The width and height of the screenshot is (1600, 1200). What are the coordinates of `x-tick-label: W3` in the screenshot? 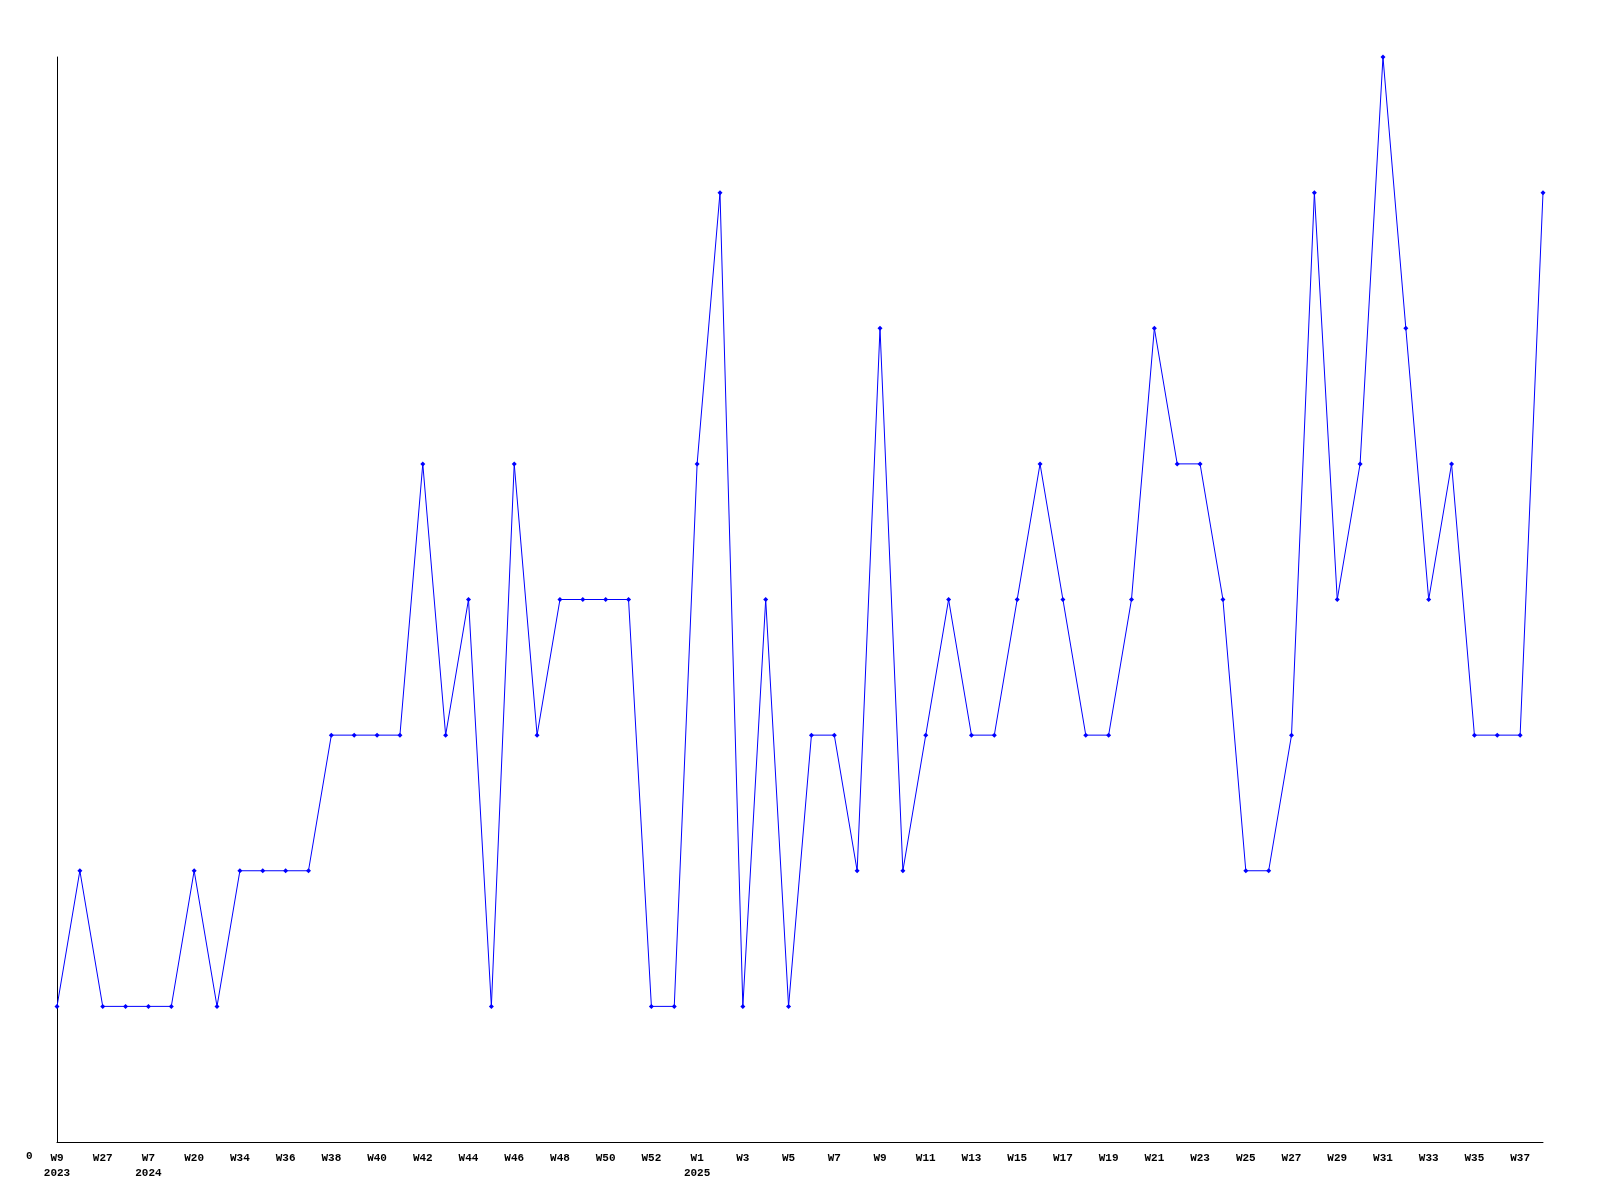 It's located at (743, 1157).